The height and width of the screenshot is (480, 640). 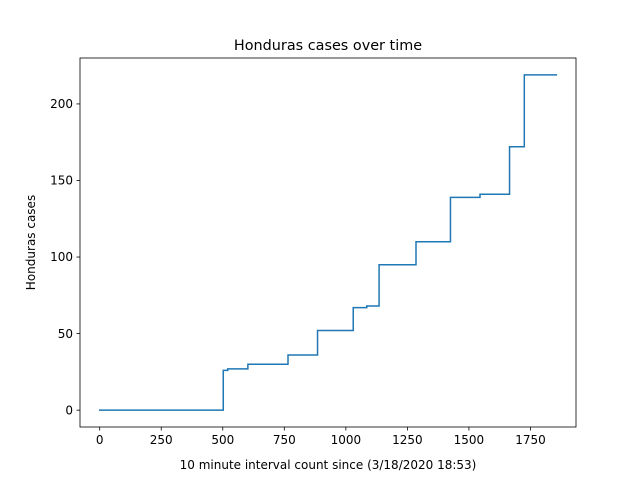 What do you see at coordinates (65, 334) in the screenshot?
I see `y-tick-label: 50` at bounding box center [65, 334].